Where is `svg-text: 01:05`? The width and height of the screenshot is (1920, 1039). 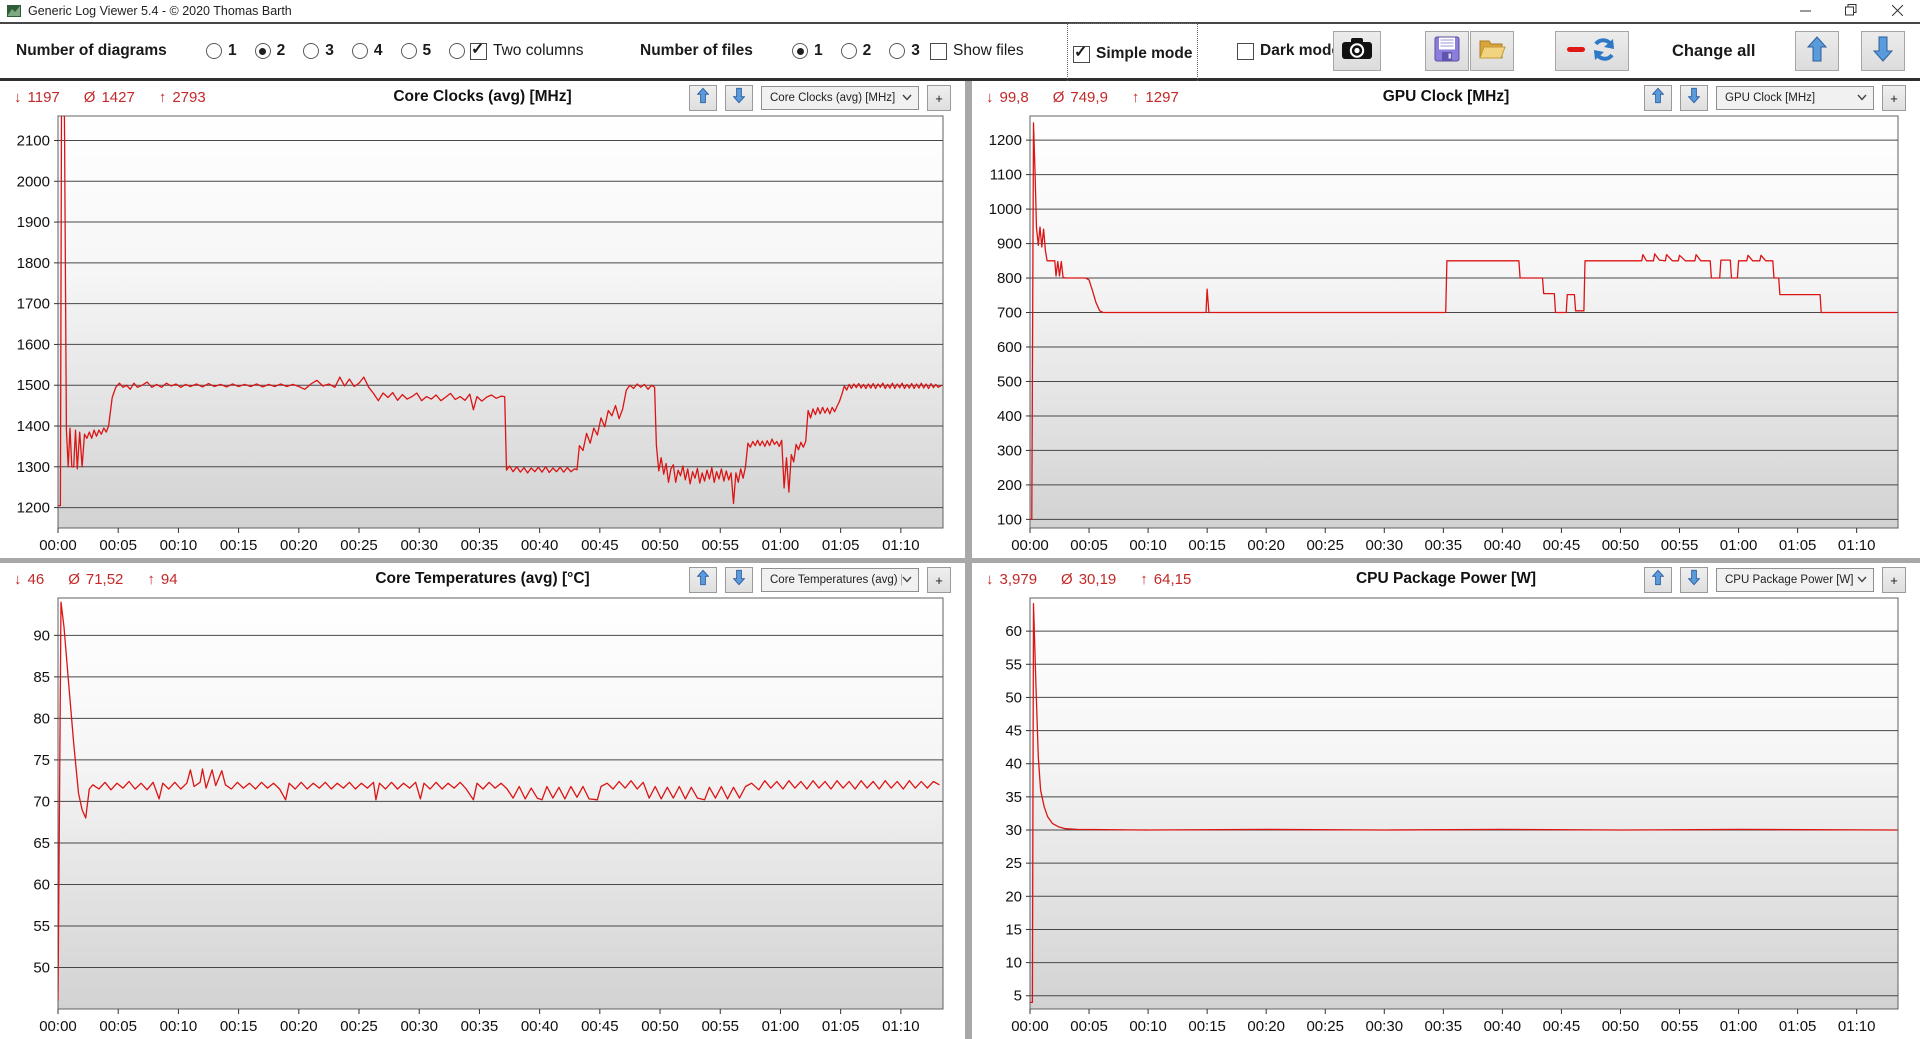 svg-text: 01:05 is located at coordinates (841, 545).